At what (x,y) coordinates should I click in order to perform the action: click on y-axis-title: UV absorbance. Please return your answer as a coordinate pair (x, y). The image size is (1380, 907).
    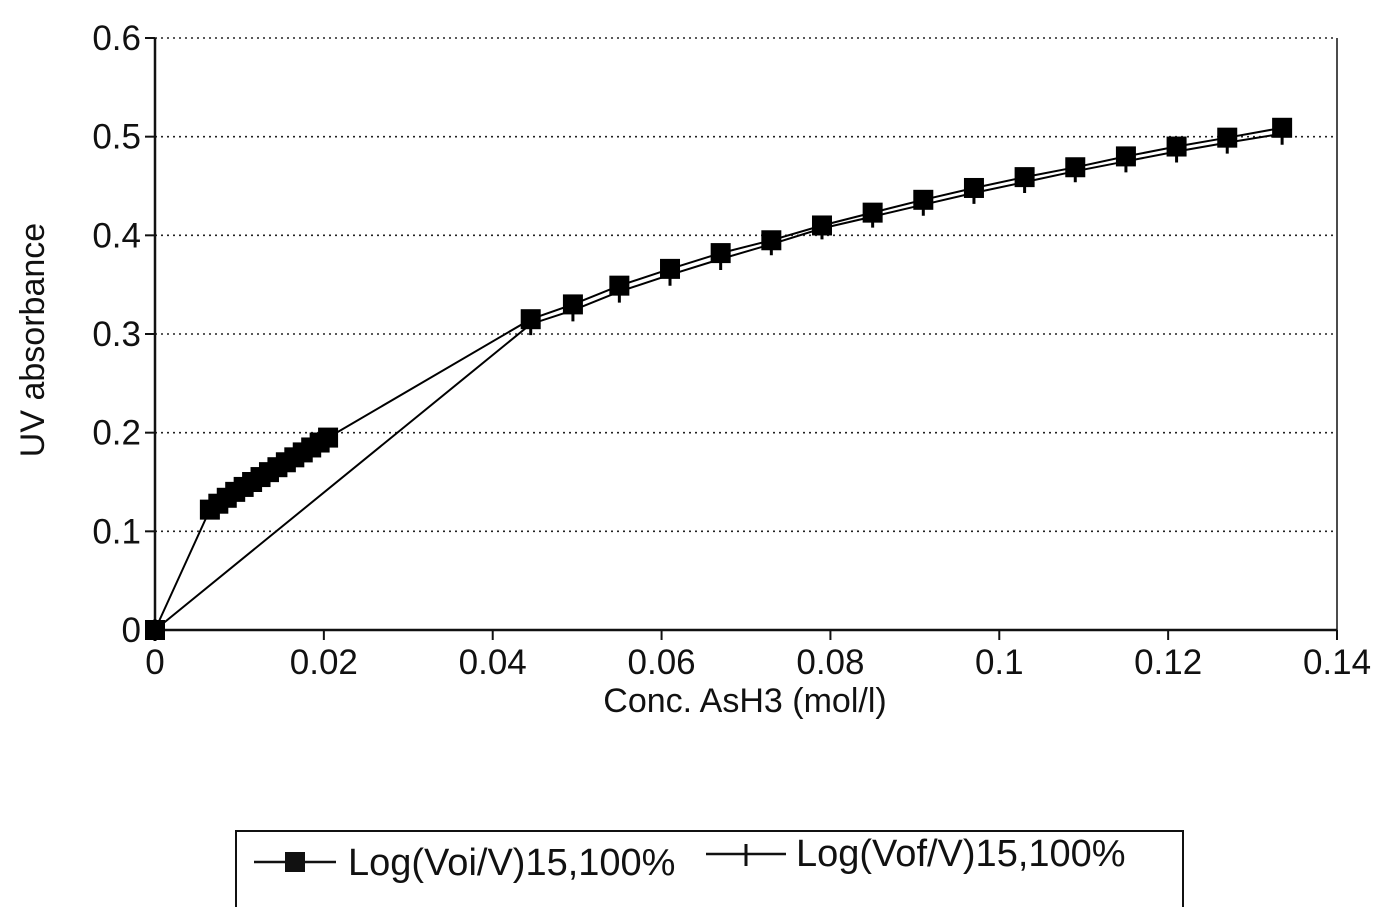
    Looking at the image, I should click on (33, 340).